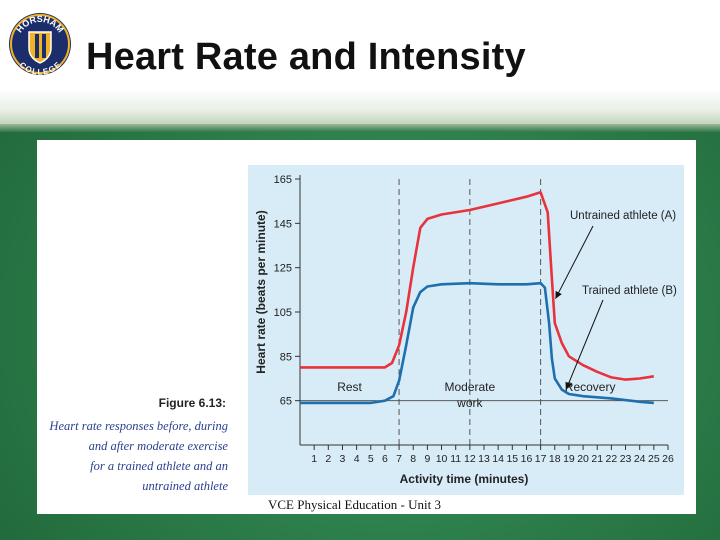 Image resolution: width=720 pixels, height=540 pixels. Describe the element at coordinates (597, 459) in the screenshot. I see `x-tick-label: 21` at that location.